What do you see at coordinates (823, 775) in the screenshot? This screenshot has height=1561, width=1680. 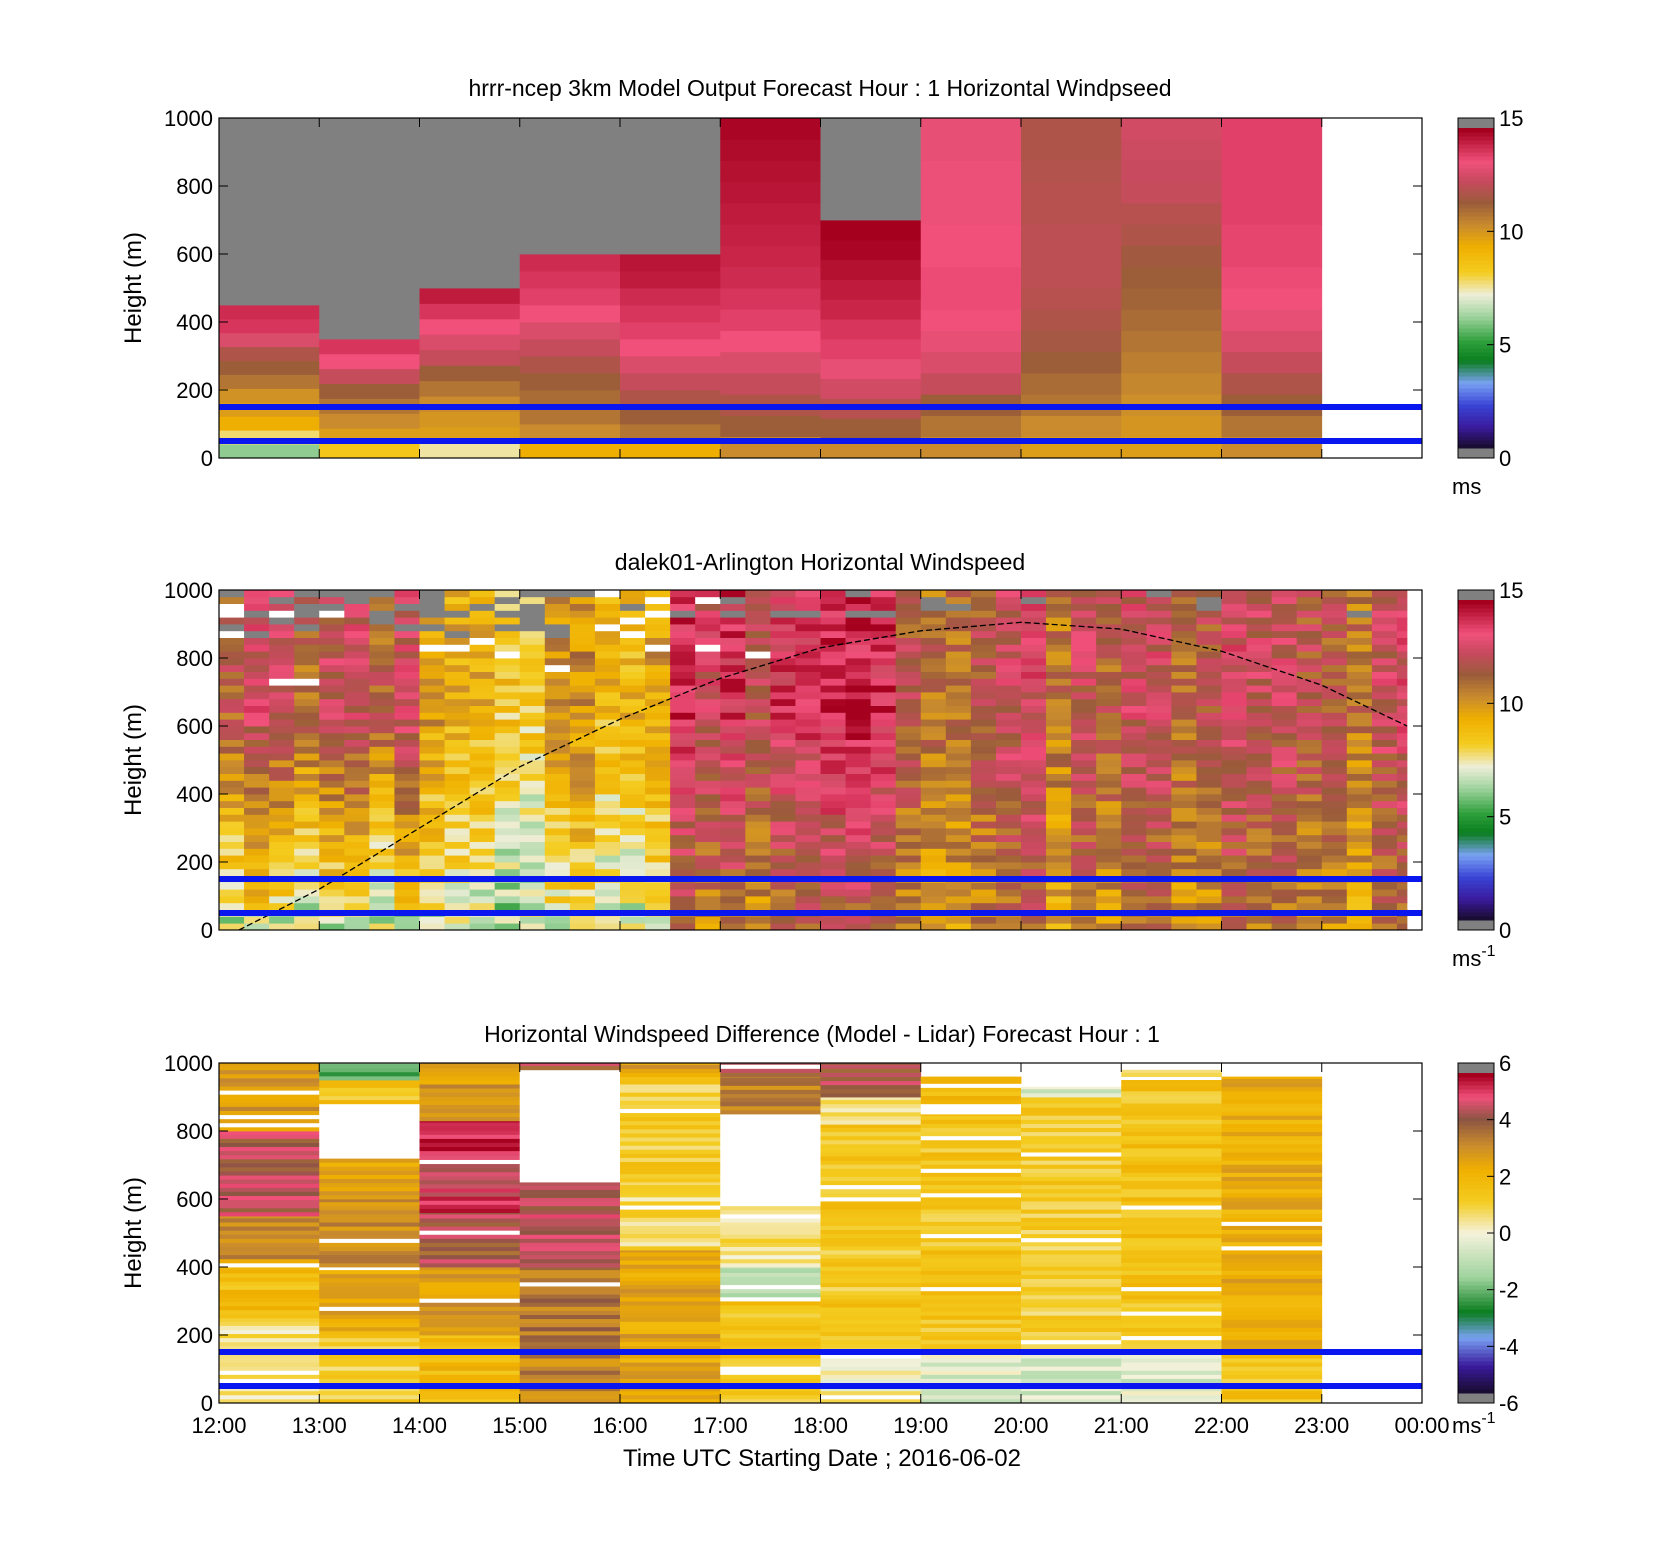 I see `boundary-layer-curve` at bounding box center [823, 775].